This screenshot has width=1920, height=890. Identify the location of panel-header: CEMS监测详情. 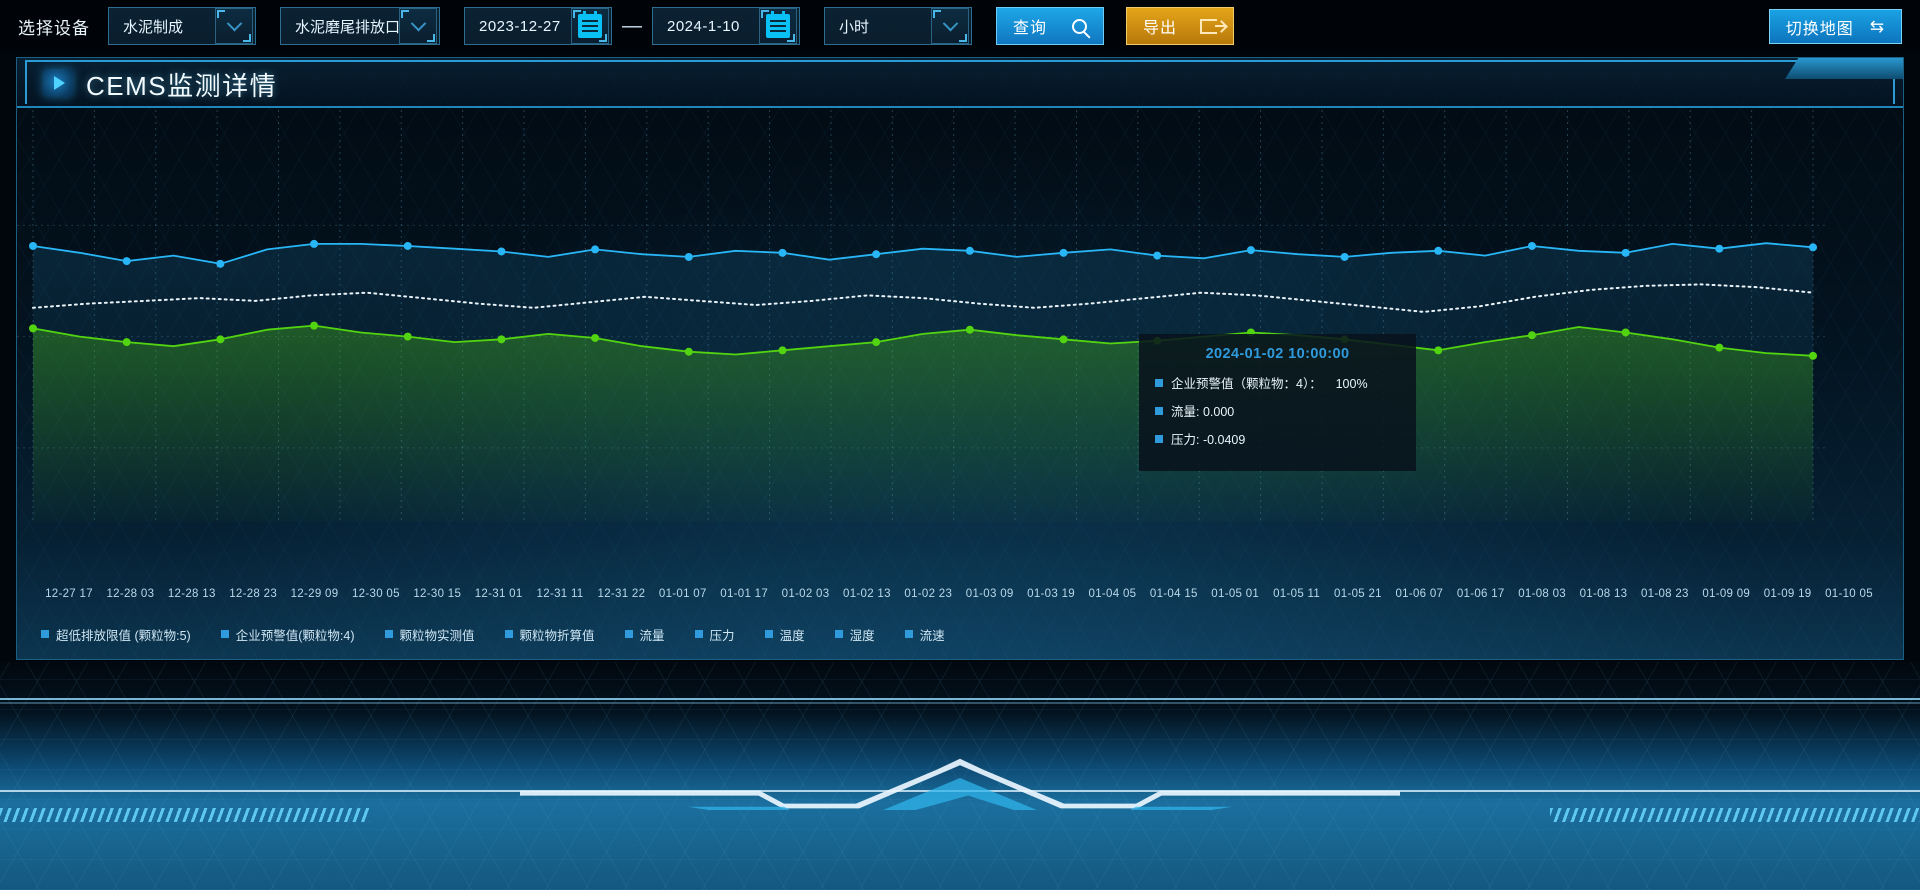
(960, 83).